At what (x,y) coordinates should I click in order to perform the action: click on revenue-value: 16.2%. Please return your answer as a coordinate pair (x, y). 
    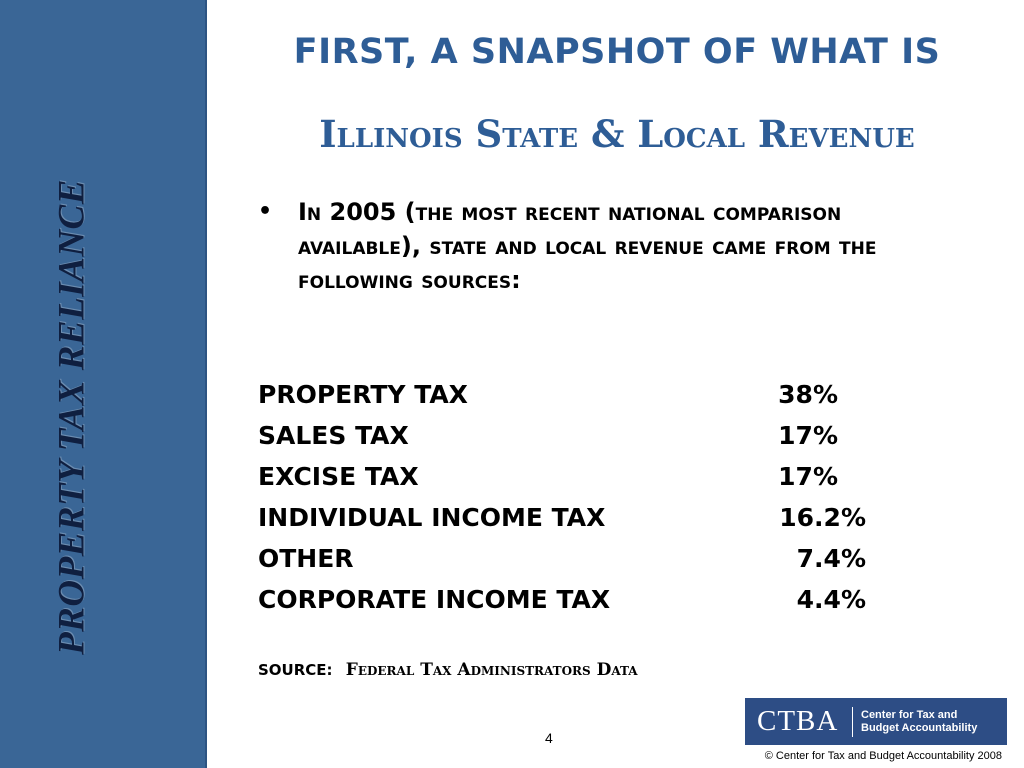
    Looking at the image, I should click on (822, 517).